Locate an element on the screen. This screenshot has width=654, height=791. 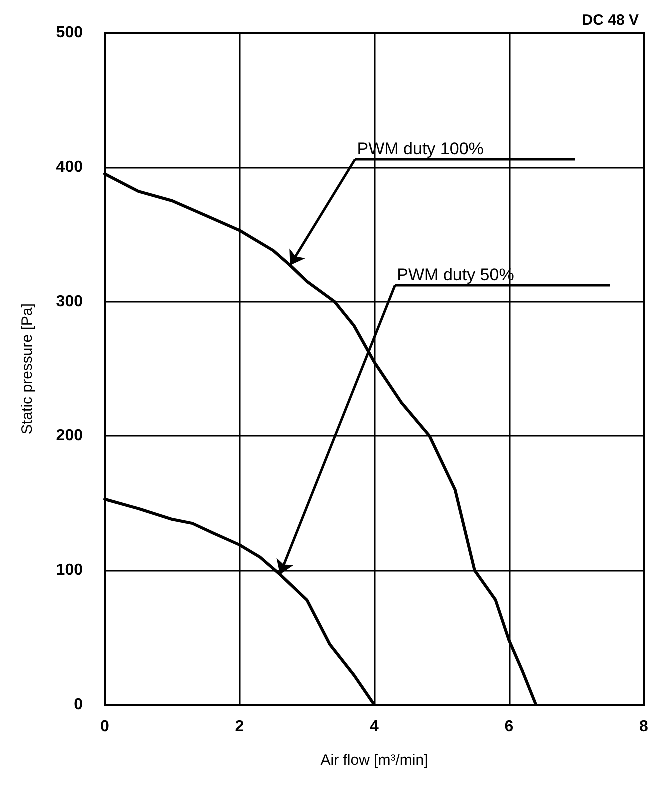
chart-title: DC 48 V is located at coordinates (611, 20).